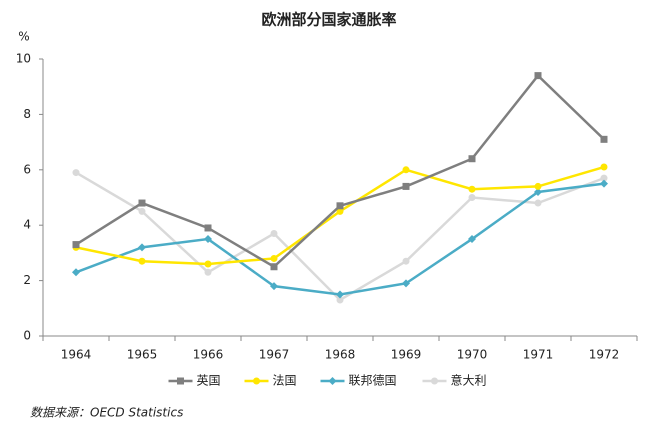 The width and height of the screenshot is (658, 441). What do you see at coordinates (285, 381) in the screenshot?
I see `legend-label: 法国` at bounding box center [285, 381].